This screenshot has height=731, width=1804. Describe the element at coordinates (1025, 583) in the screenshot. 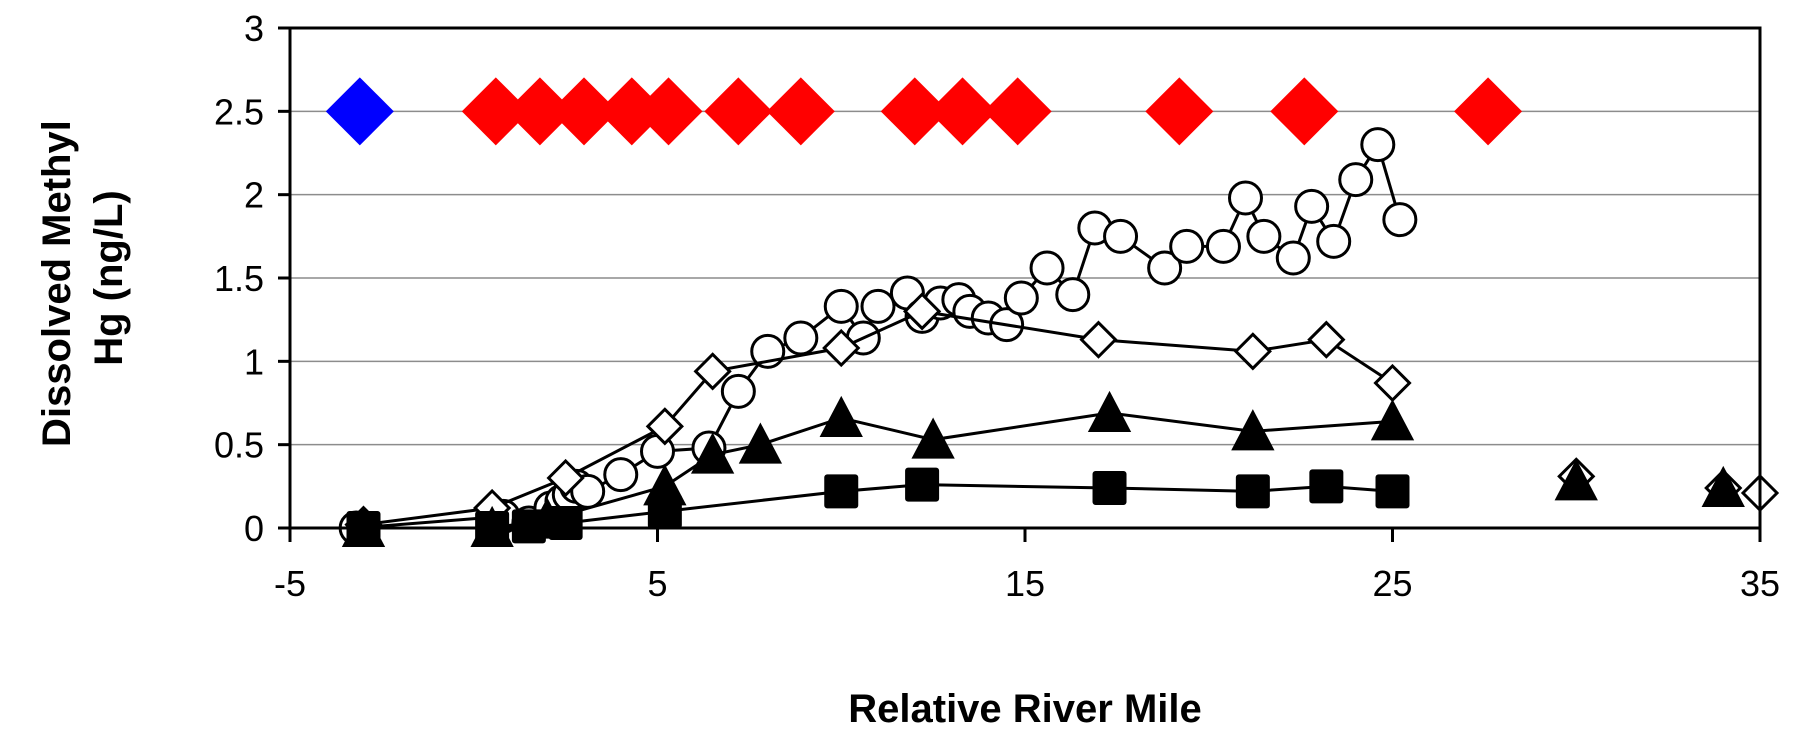

I see `x-tick-label-2: 15` at that location.